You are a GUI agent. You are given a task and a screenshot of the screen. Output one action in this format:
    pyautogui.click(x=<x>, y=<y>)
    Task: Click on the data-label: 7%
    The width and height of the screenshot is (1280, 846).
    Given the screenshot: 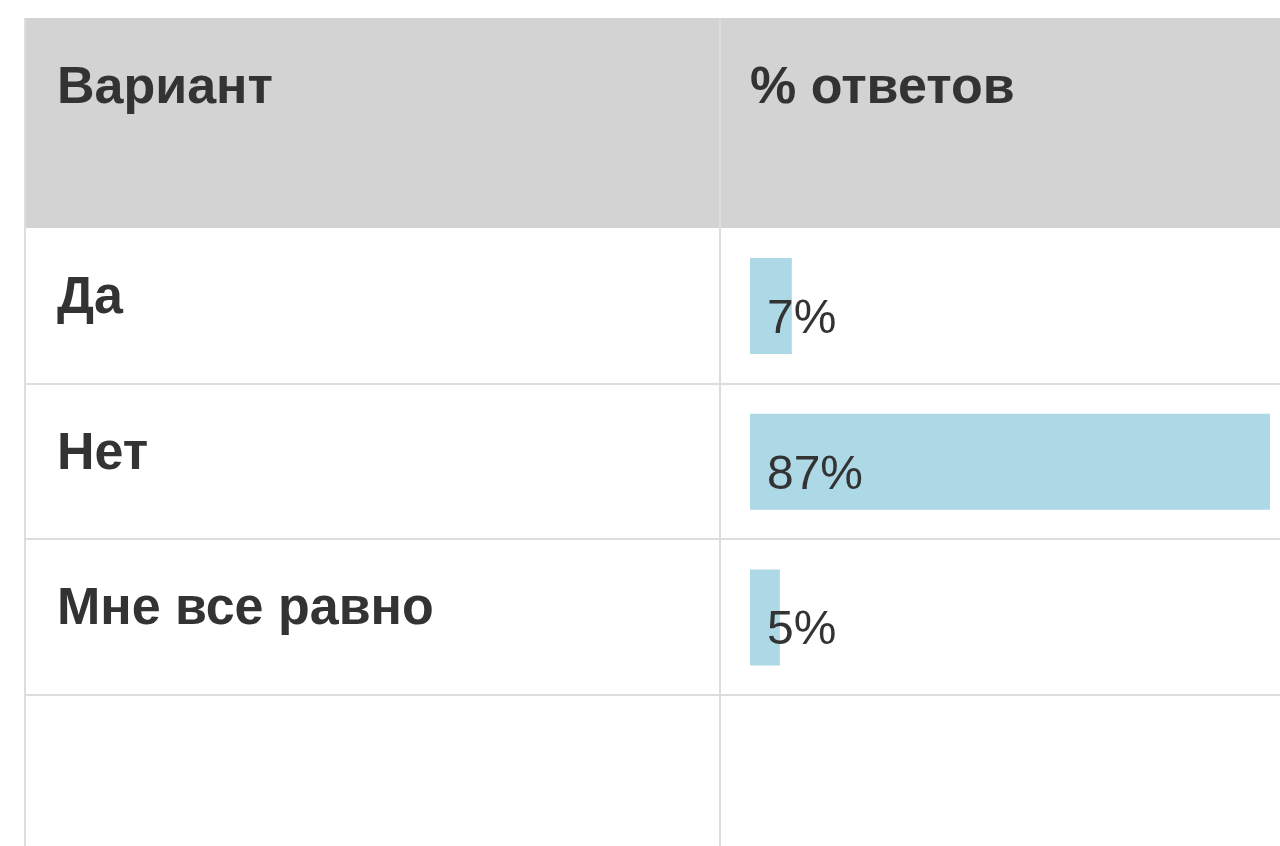 What is the action you would take?
    pyautogui.click(x=802, y=316)
    